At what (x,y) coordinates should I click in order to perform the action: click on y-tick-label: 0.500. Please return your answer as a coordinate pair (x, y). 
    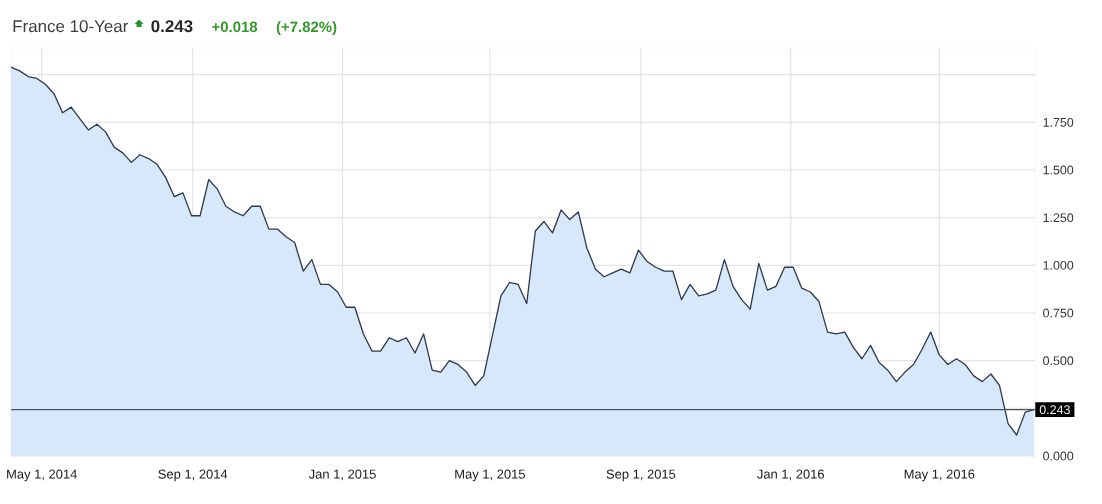
    Looking at the image, I should click on (1058, 361).